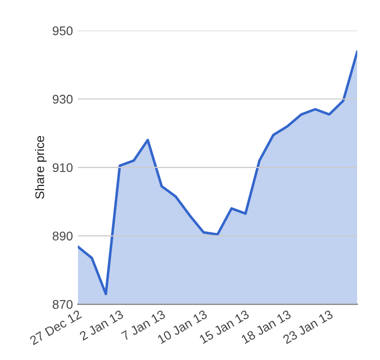  What do you see at coordinates (62, 31) in the screenshot?
I see `y-tick-label: 950` at bounding box center [62, 31].